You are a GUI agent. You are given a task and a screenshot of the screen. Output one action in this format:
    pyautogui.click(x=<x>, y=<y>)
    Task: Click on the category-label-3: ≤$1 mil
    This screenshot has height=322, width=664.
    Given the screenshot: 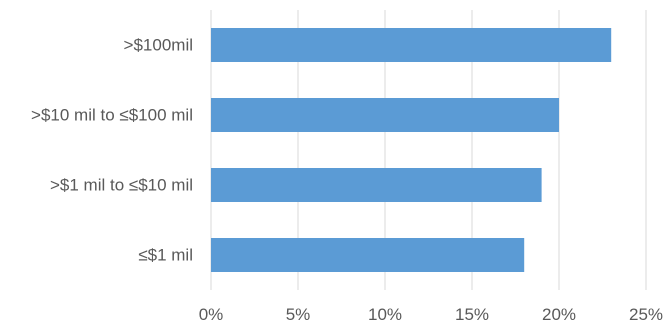 What is the action you would take?
    pyautogui.click(x=165, y=255)
    